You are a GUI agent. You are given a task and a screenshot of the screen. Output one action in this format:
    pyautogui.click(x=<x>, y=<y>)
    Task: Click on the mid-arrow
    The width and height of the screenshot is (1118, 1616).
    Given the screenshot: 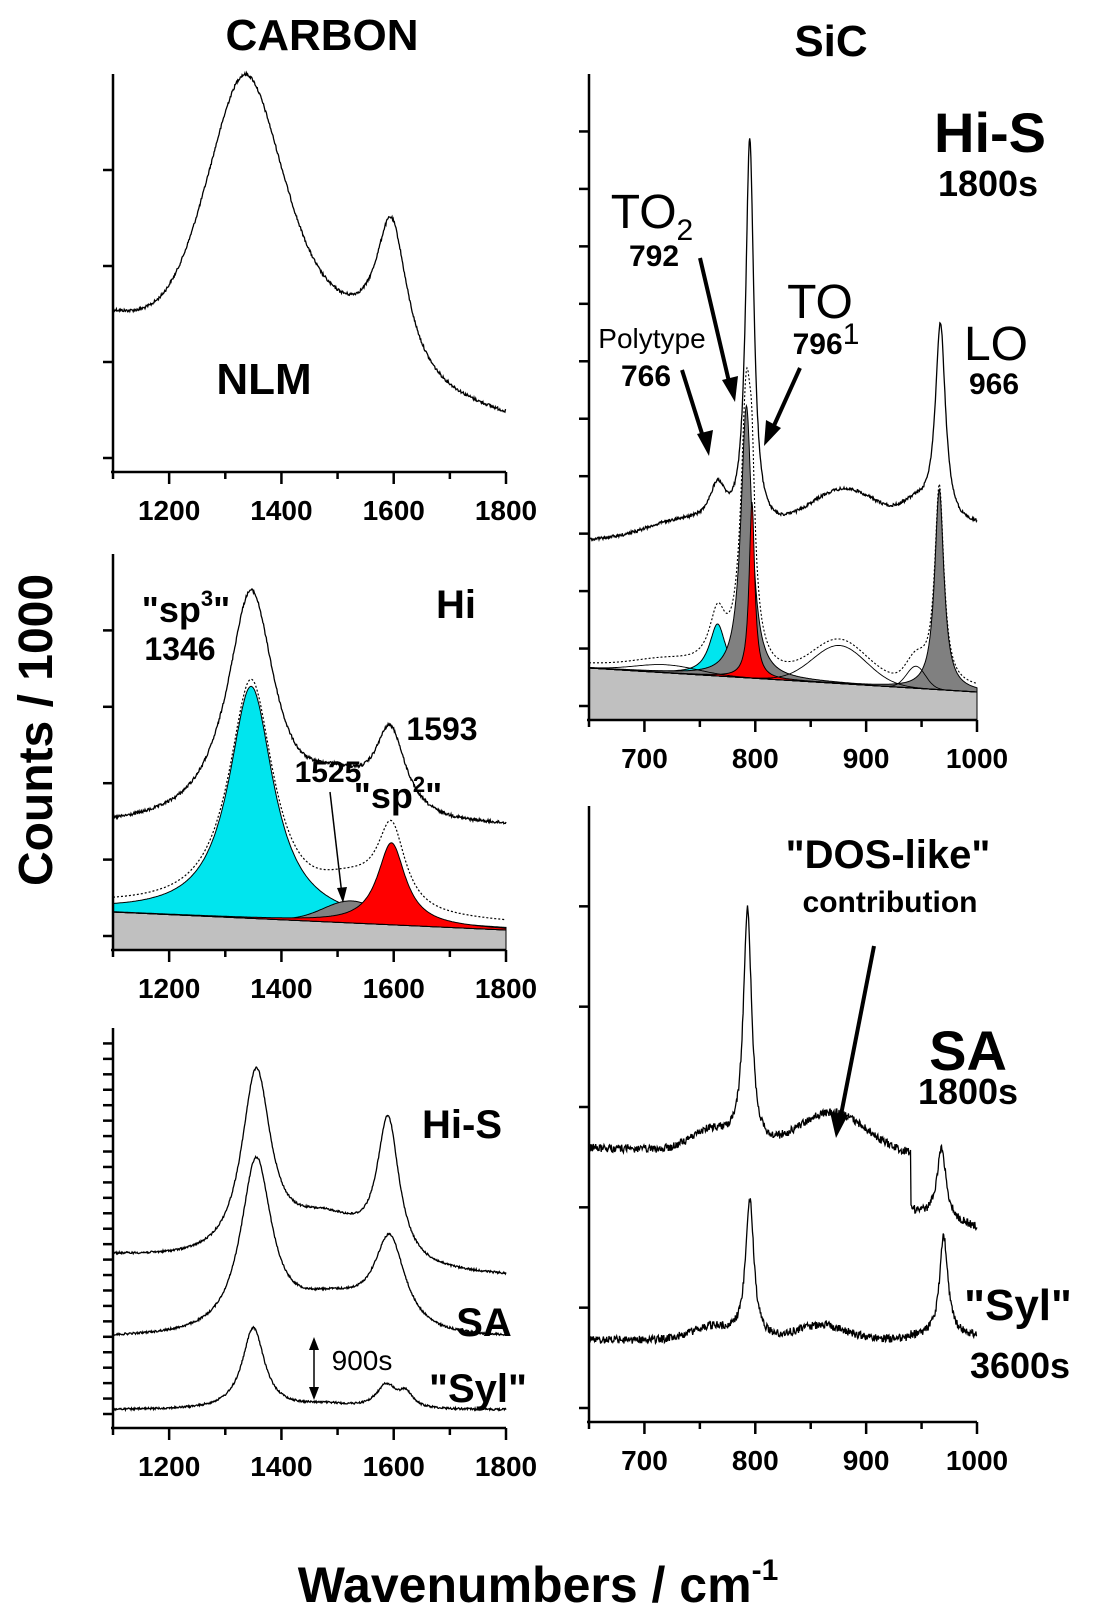 What is the action you would take?
    pyautogui.click(x=336, y=843)
    